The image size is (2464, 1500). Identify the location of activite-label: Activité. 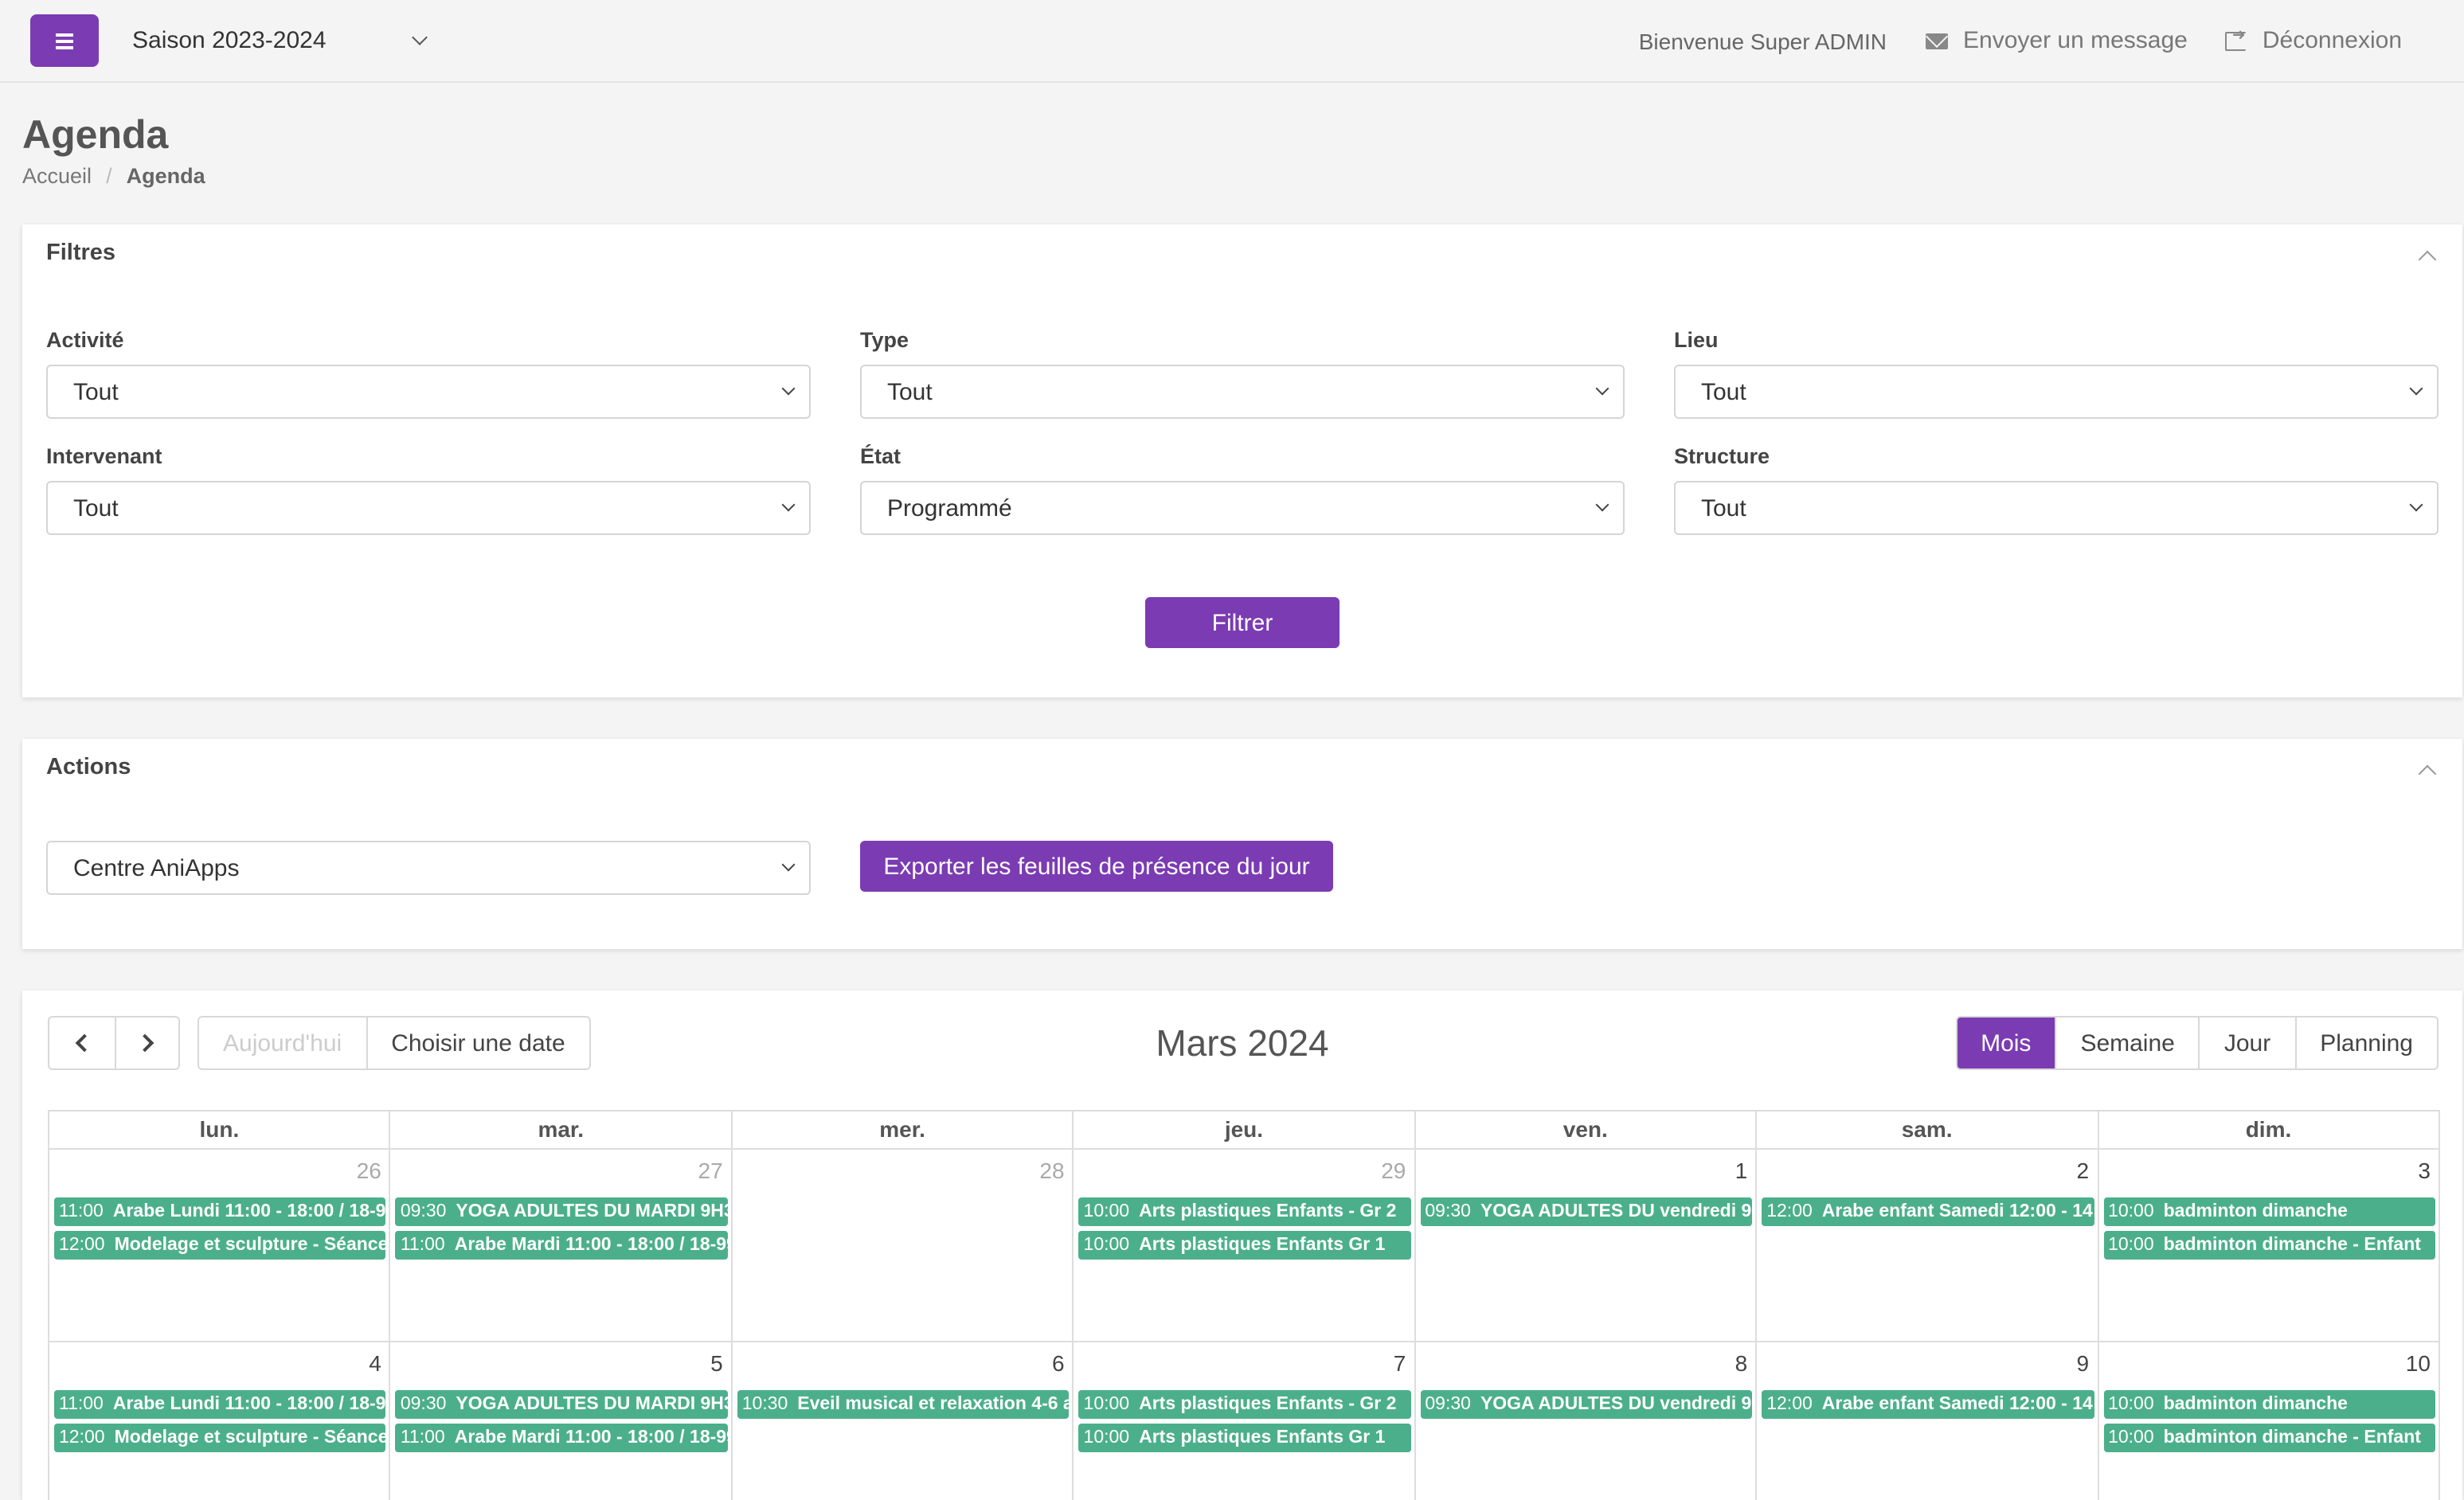
(85, 340).